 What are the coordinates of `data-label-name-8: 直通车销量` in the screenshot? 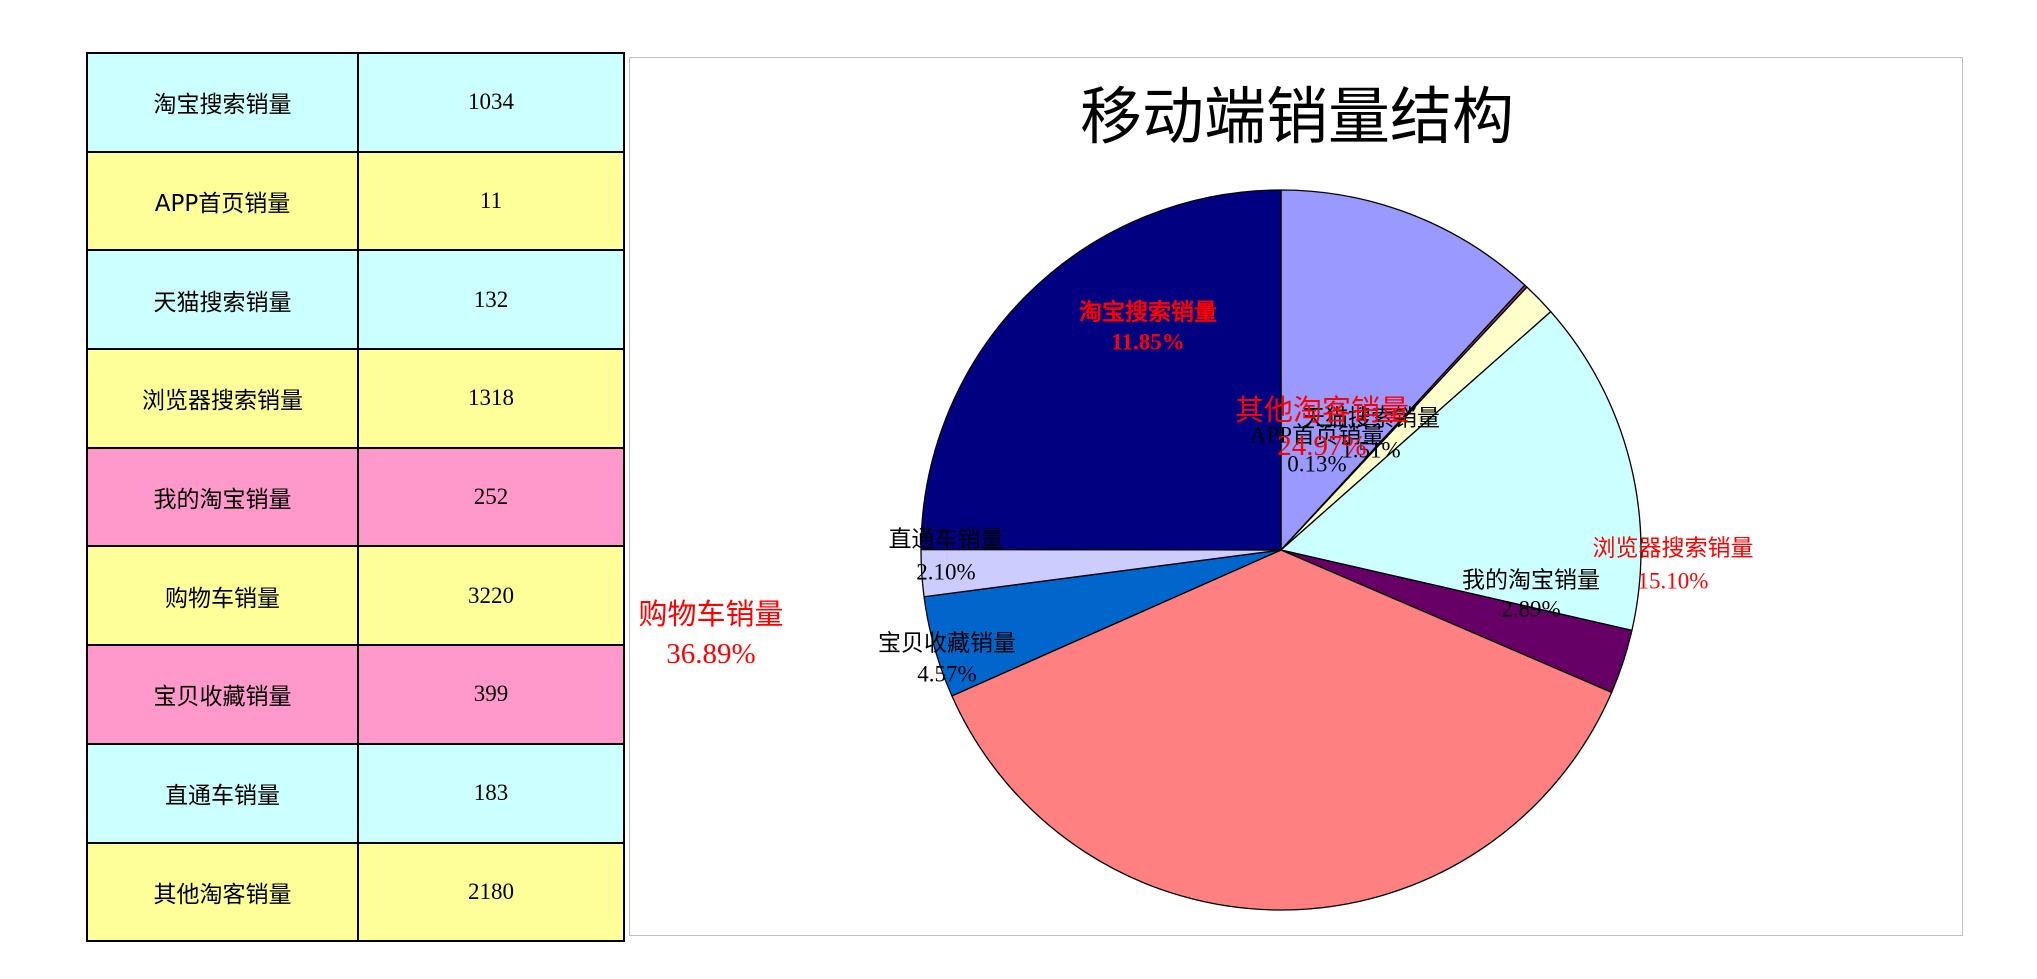 It's located at (946, 539).